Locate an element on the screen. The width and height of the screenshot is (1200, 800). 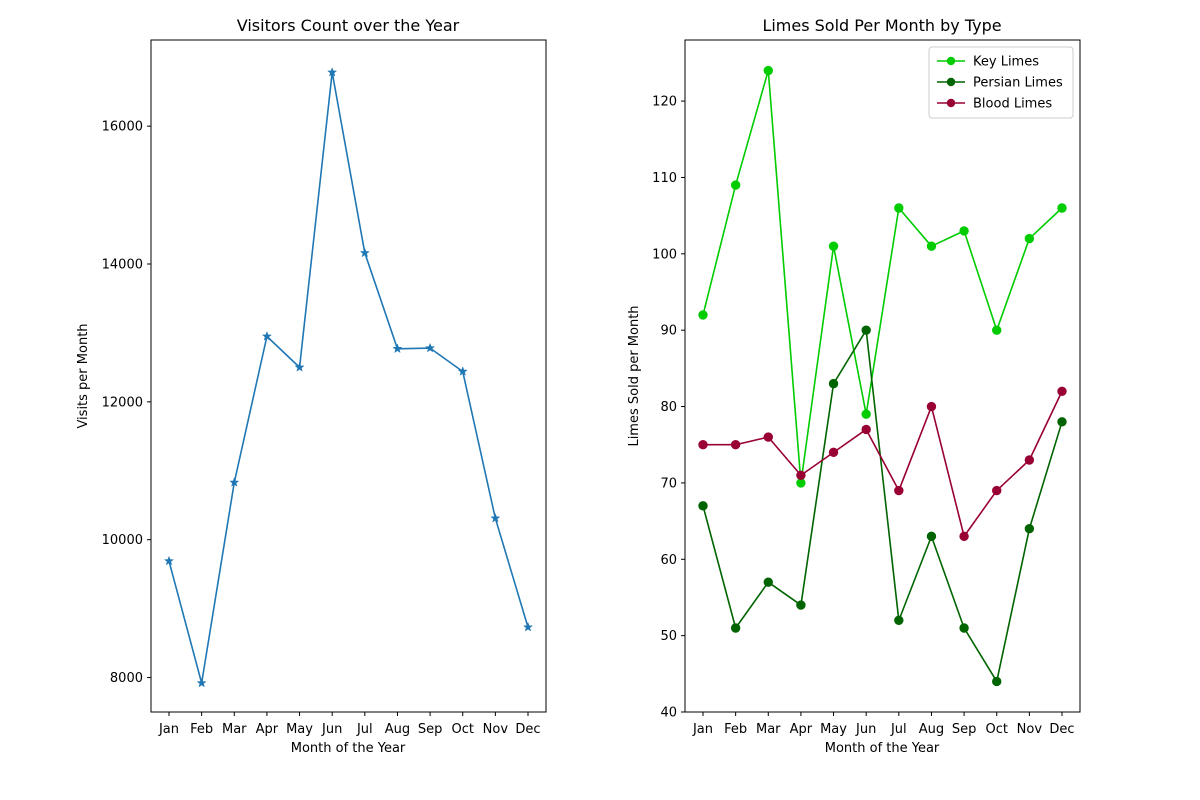
legend-key-limes-marker is located at coordinates (951, 61).